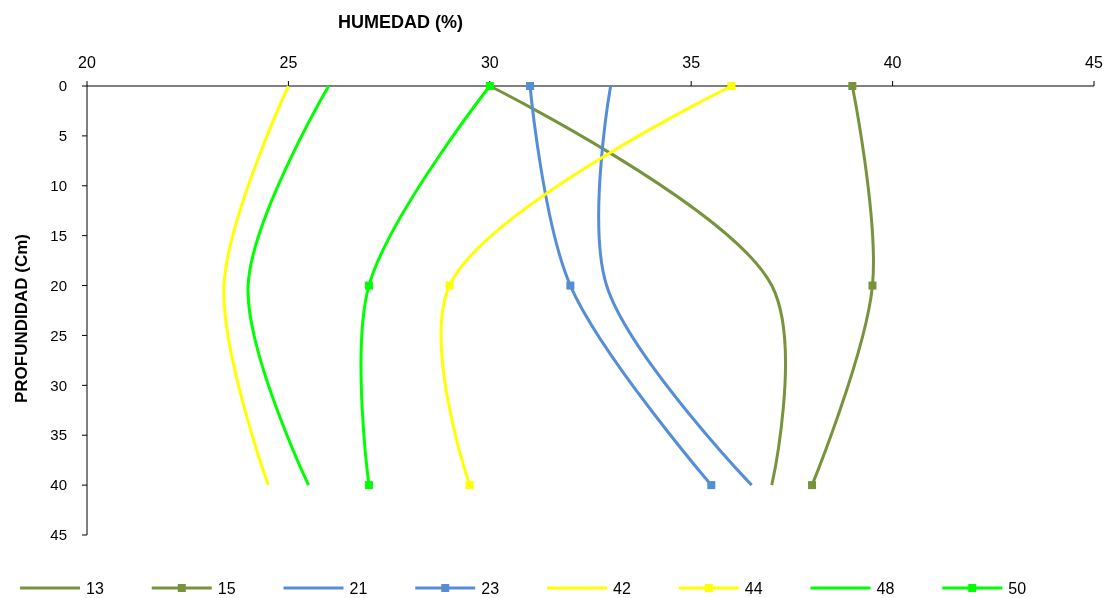  I want to click on y-tick-label: 5, so click(62, 136).